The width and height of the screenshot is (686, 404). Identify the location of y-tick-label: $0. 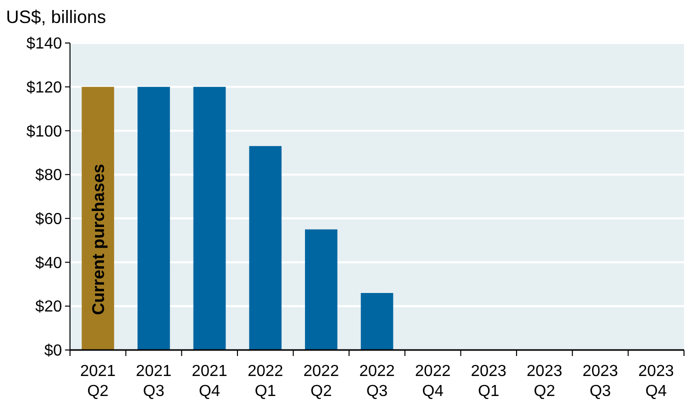
(53, 351).